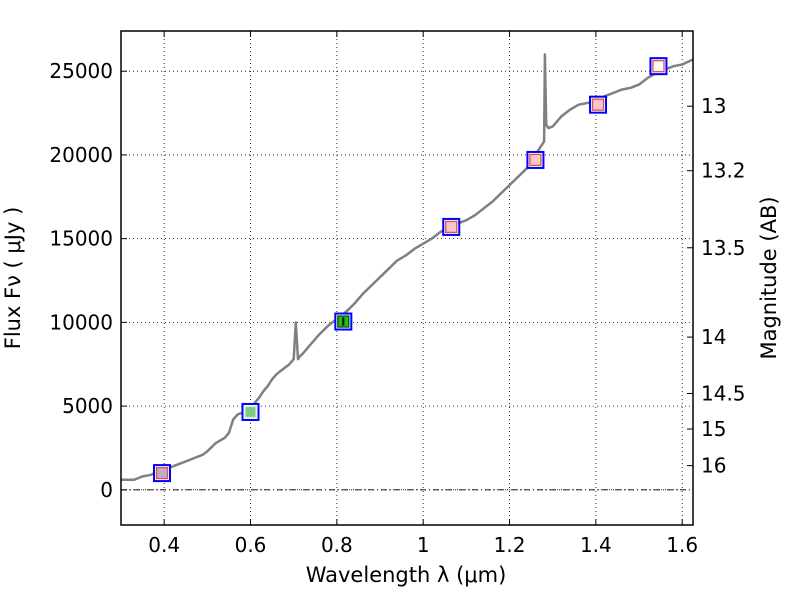  I want to click on x-axis-title: Wavelength λ (μm), so click(406, 575).